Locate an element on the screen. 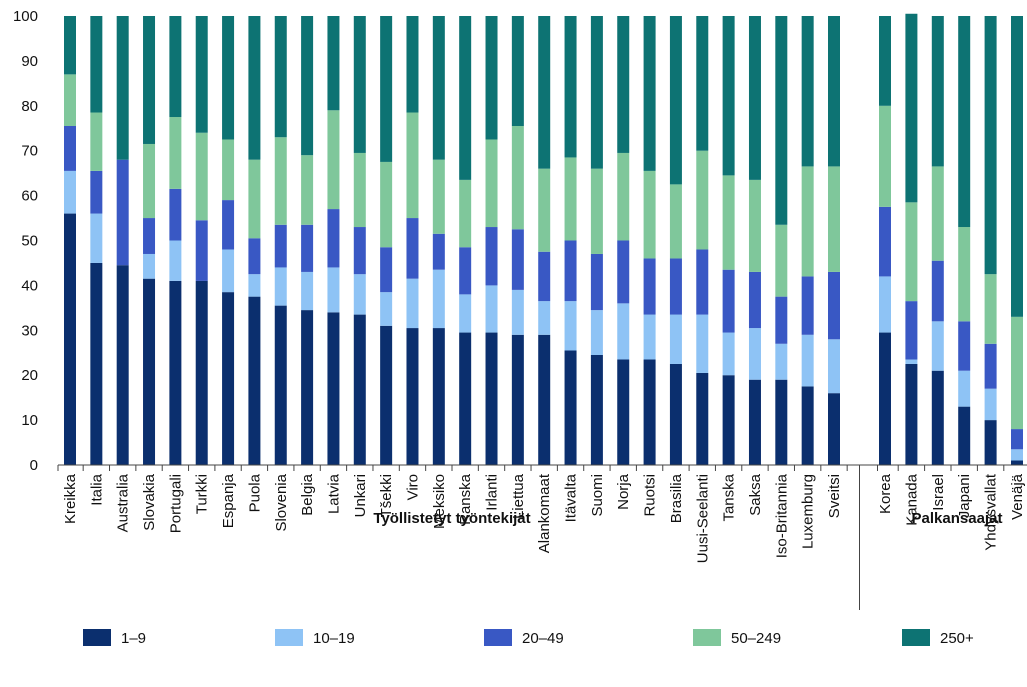  category-label: Venäjä is located at coordinates (1017, 496).